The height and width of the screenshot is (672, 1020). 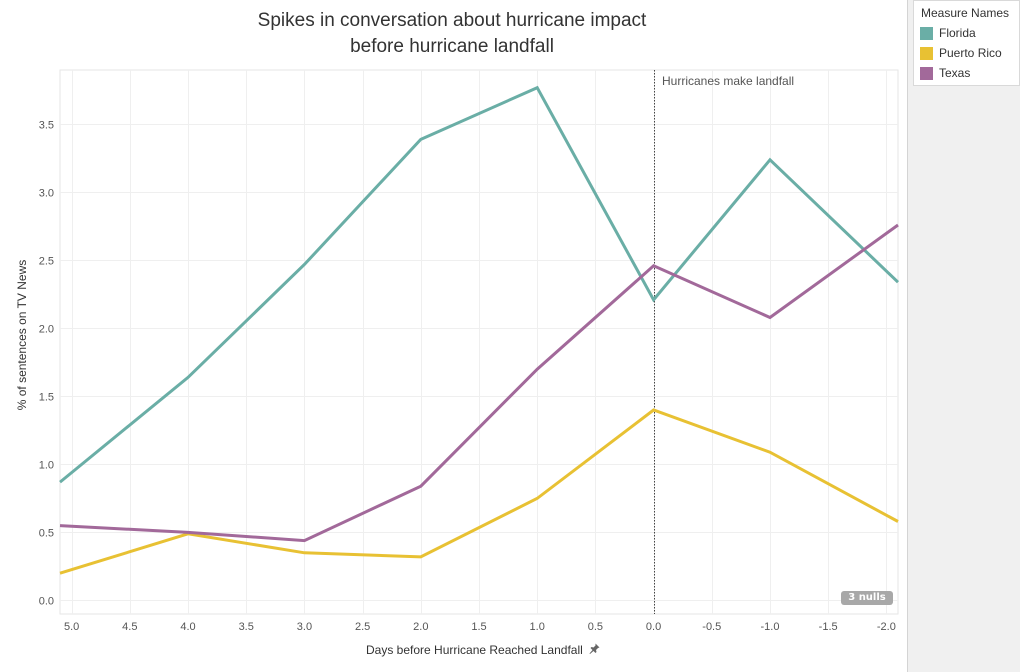 What do you see at coordinates (246, 627) in the screenshot?
I see `x-tick-label: 3.5` at bounding box center [246, 627].